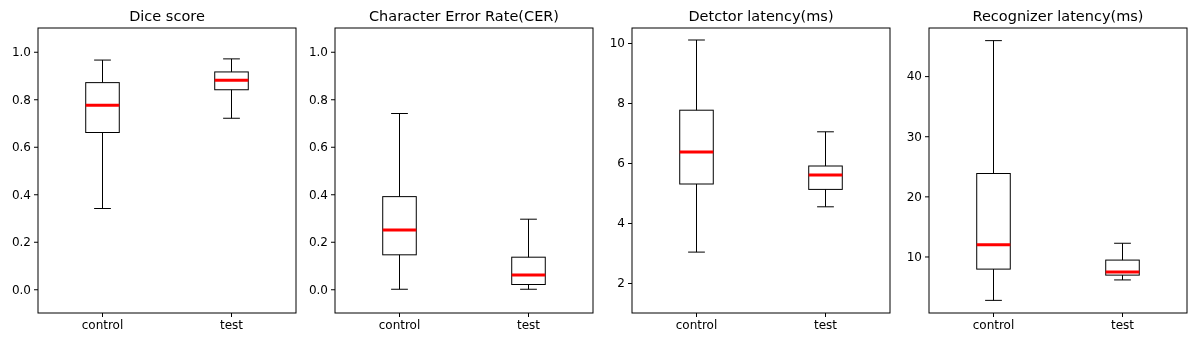 The image size is (1197, 345). Describe the element at coordinates (621, 163) in the screenshot. I see `y-tick-label: 6` at that location.